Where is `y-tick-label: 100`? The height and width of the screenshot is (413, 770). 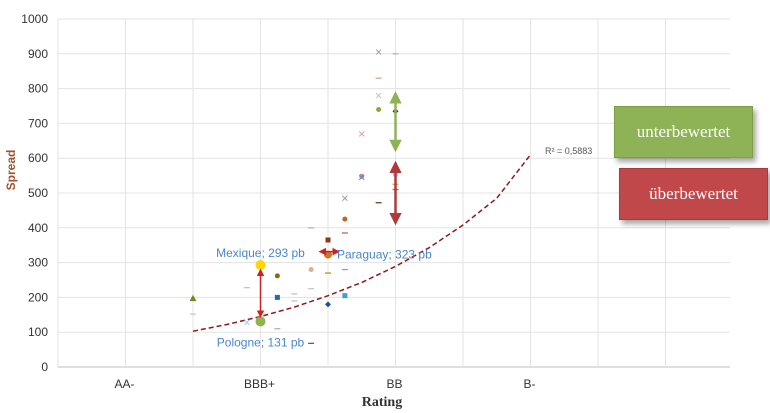 y-tick-label: 100 is located at coordinates (38, 332).